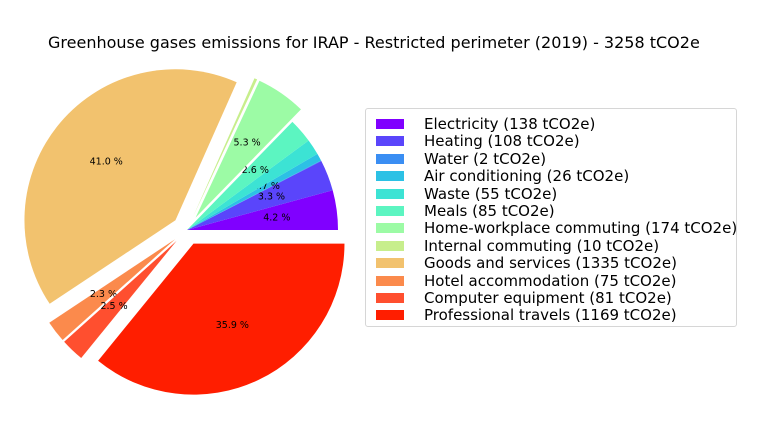 The height and width of the screenshot is (433, 775). What do you see at coordinates (271, 197) in the screenshot?
I see `slice-percent-label: 3.3 %` at bounding box center [271, 197].